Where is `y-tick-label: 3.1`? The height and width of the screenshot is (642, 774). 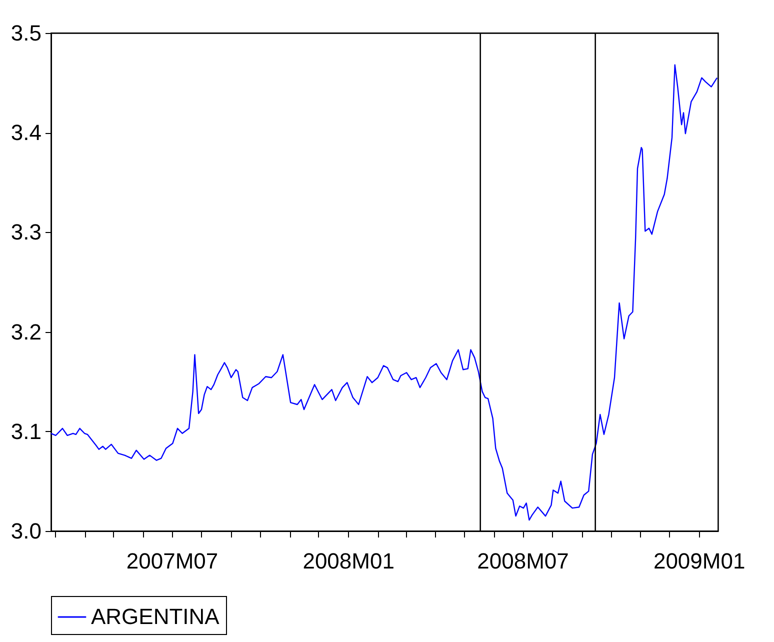 y-tick-label: 3.1 is located at coordinates (26, 431).